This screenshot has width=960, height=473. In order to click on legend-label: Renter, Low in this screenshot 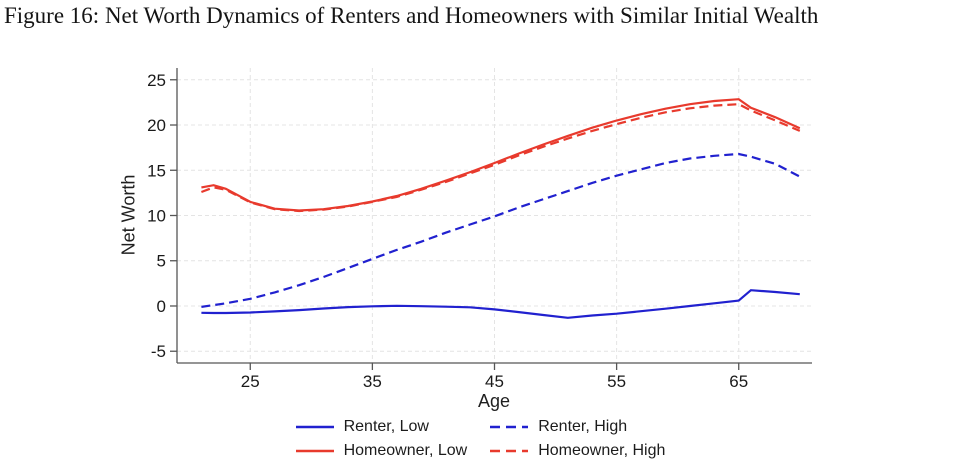, I will do `click(386, 426)`.